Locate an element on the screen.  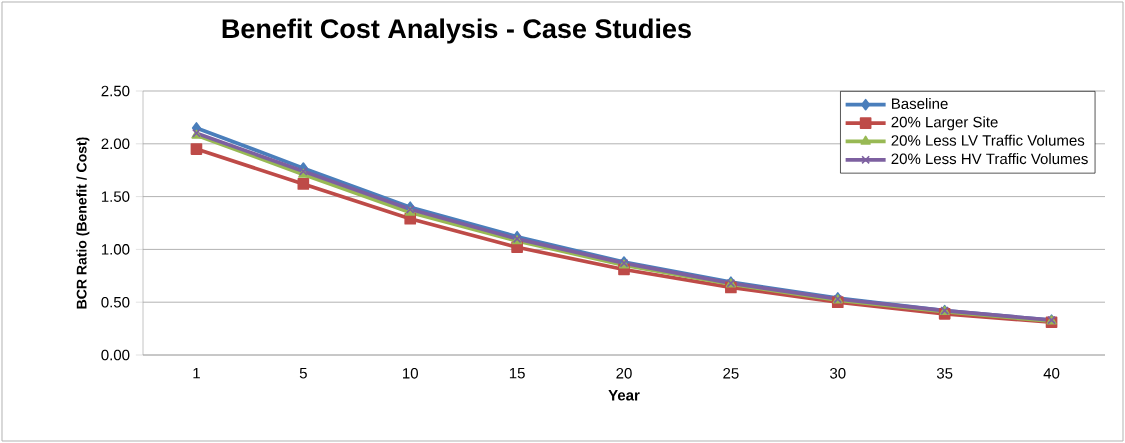
x-tick-label: 1 is located at coordinates (196, 373).